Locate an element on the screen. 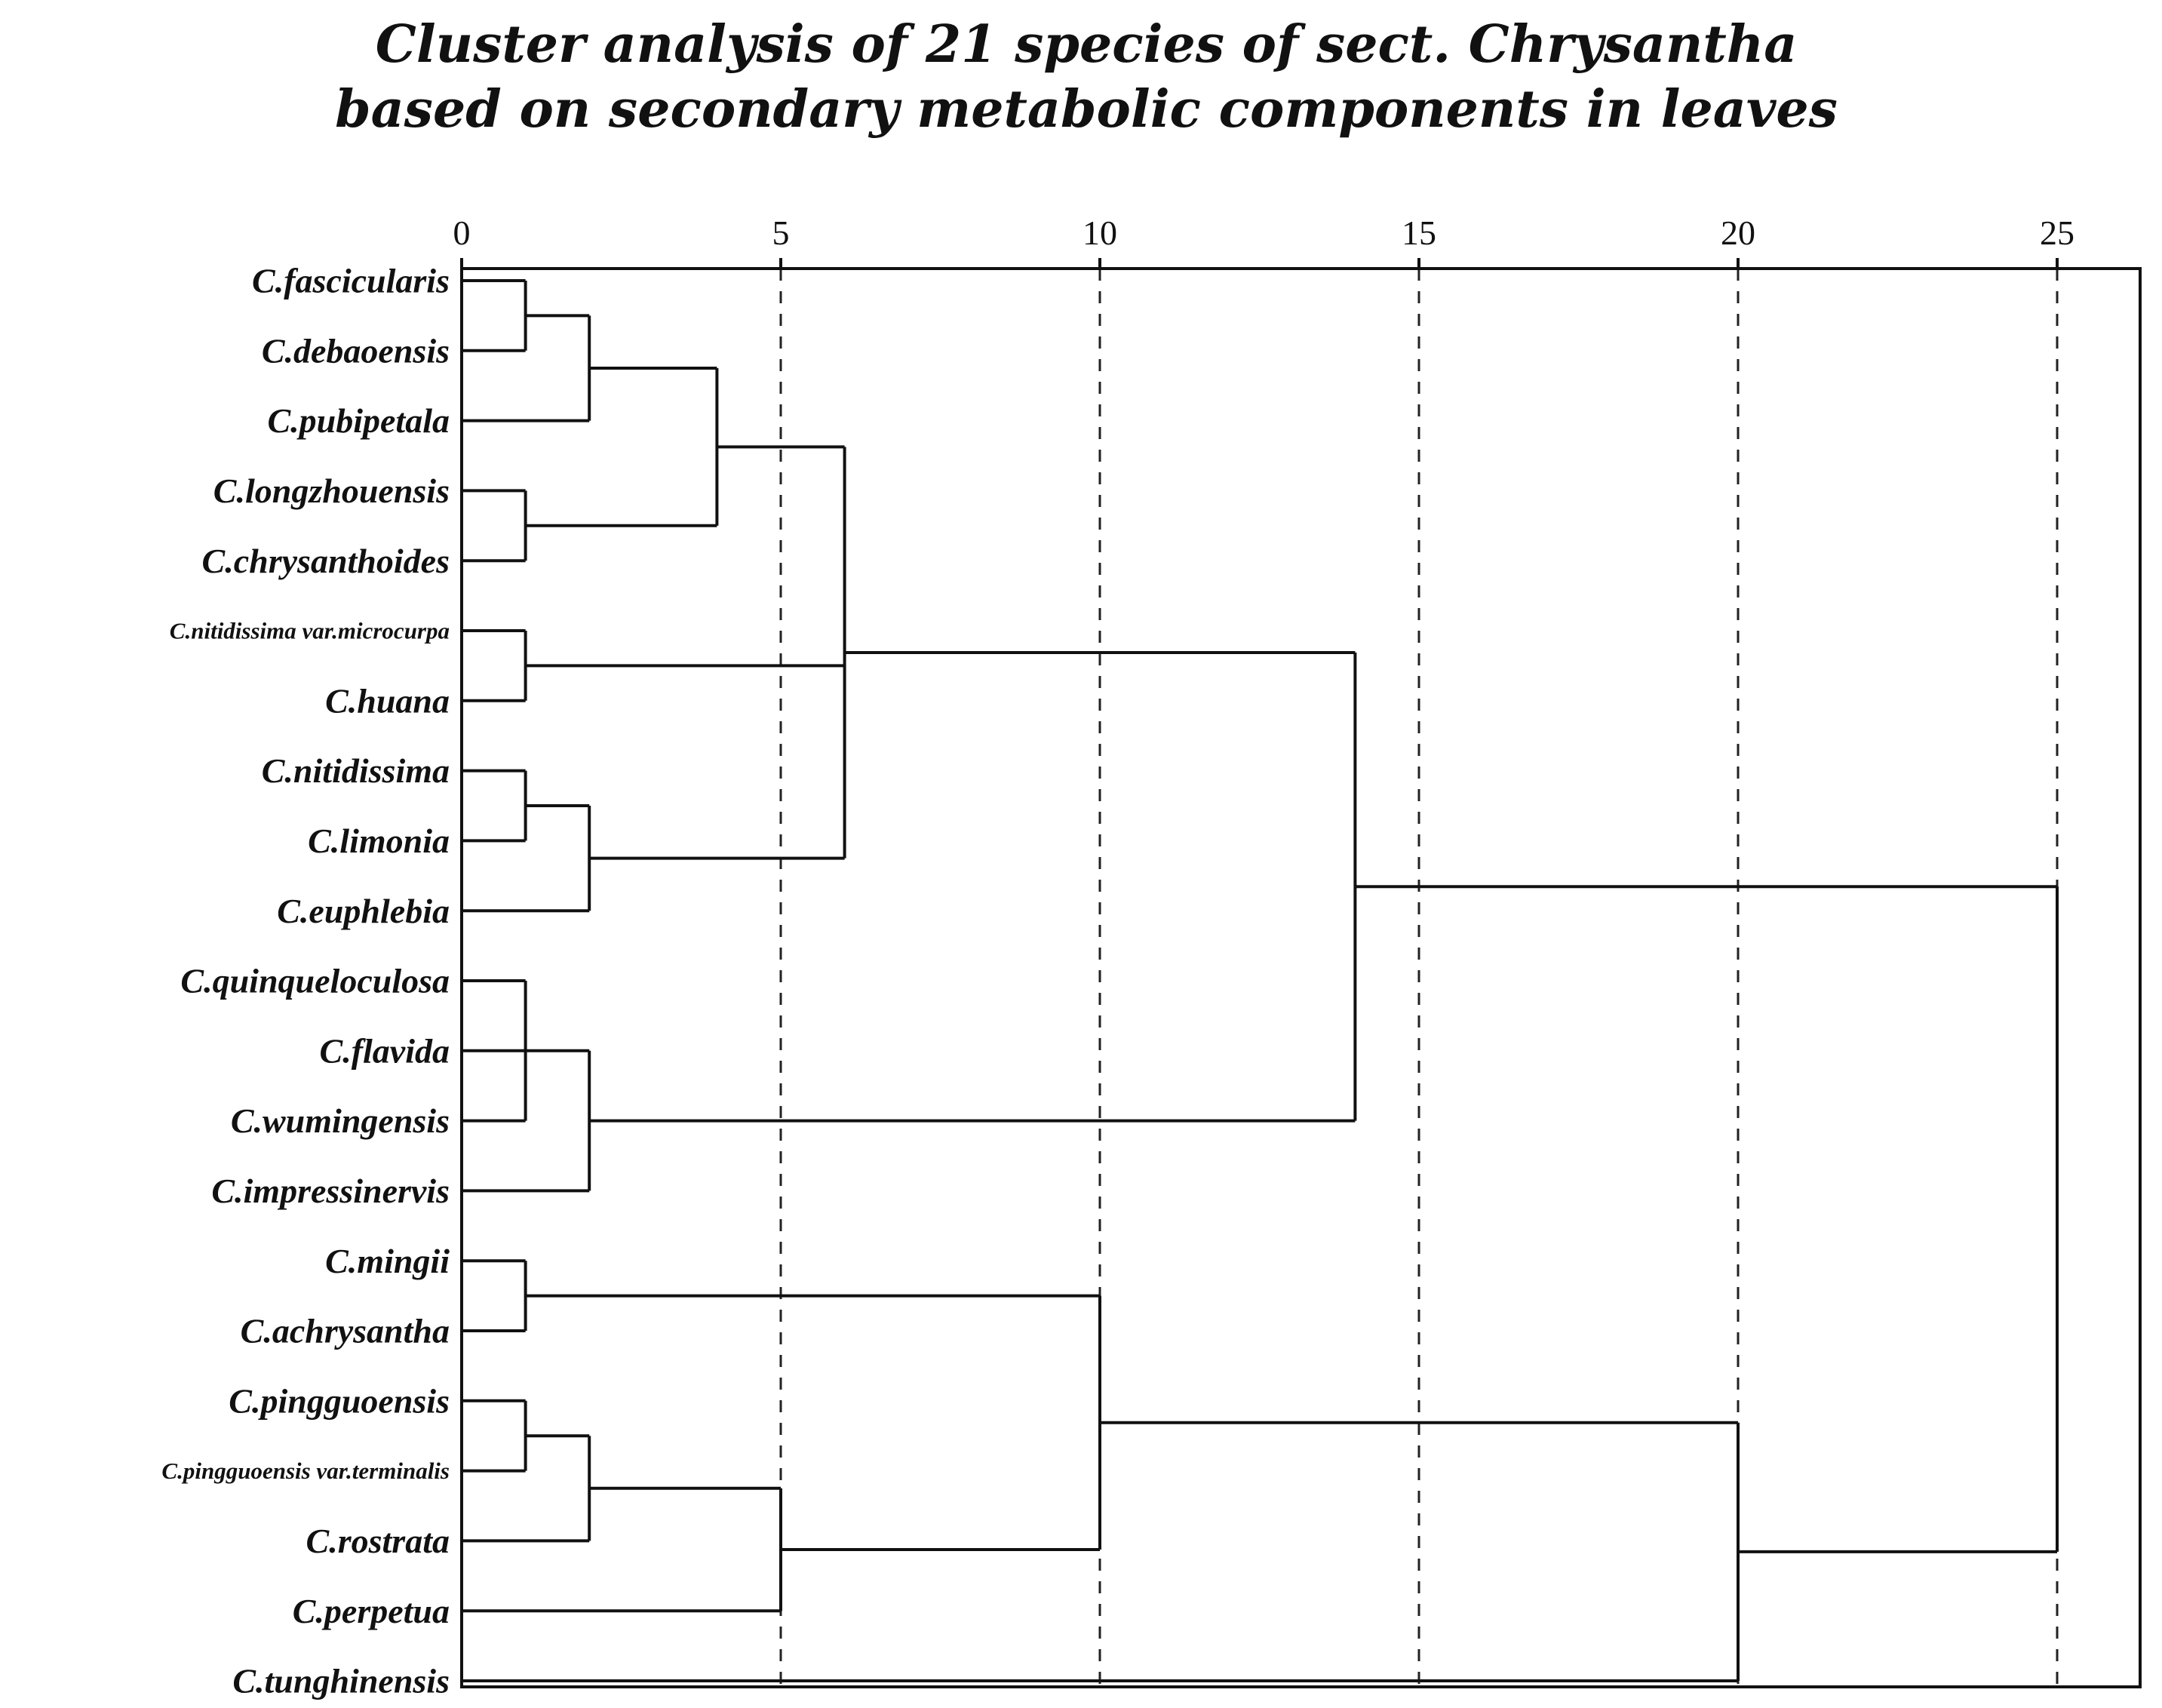 This screenshot has height=1708, width=2162. leaf-label: C.pingguoensis var.terminalis is located at coordinates (305, 1471).